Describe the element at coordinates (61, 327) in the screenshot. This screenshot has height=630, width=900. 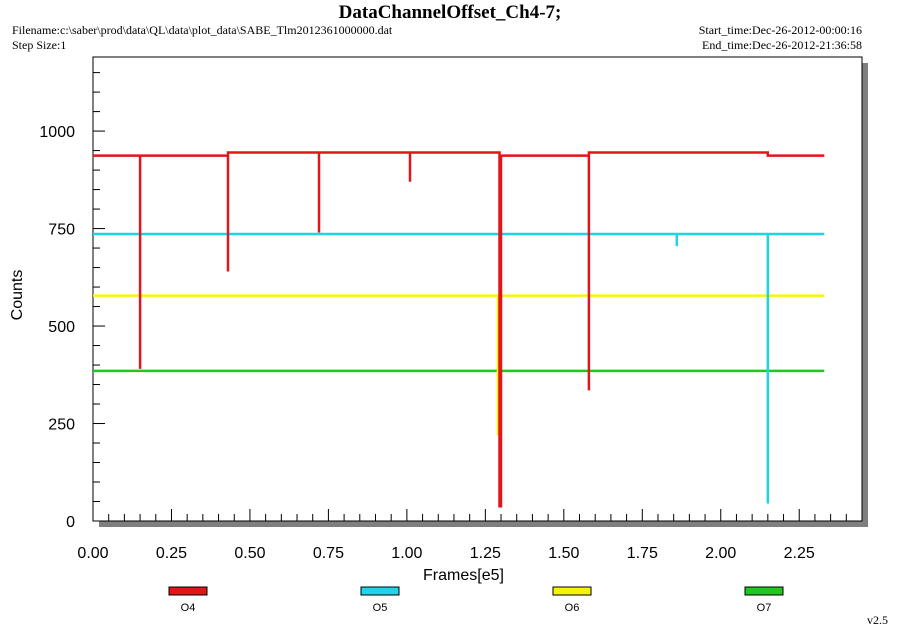
I see `y-tick-label: 500` at that location.